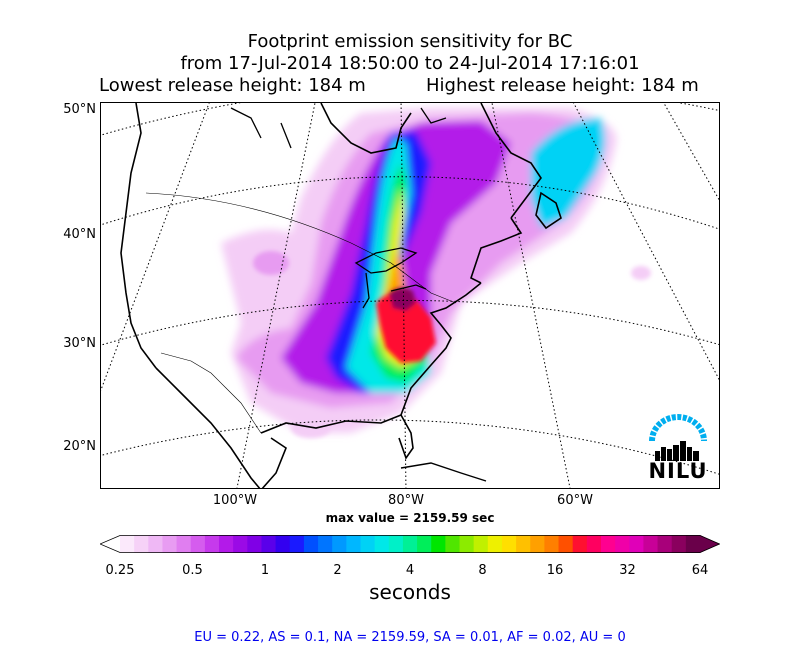 The width and height of the screenshot is (800, 650). What do you see at coordinates (496, 250) in the screenshot?
I see `nova-scotia` at bounding box center [496, 250].